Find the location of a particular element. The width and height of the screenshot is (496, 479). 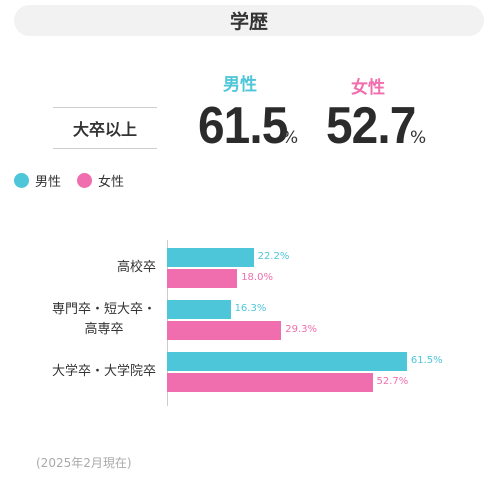

legend-label-female: 女性 is located at coordinates (111, 182).